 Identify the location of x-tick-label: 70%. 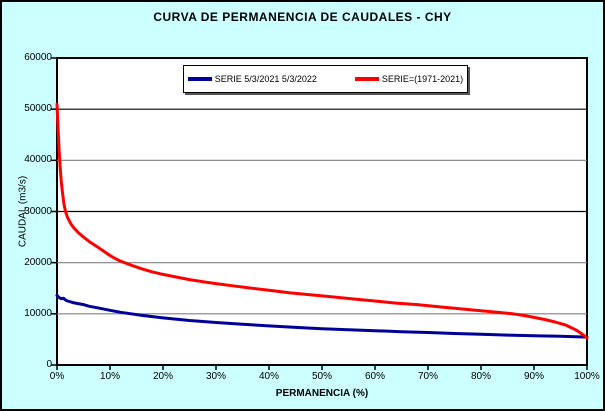
(427, 376).